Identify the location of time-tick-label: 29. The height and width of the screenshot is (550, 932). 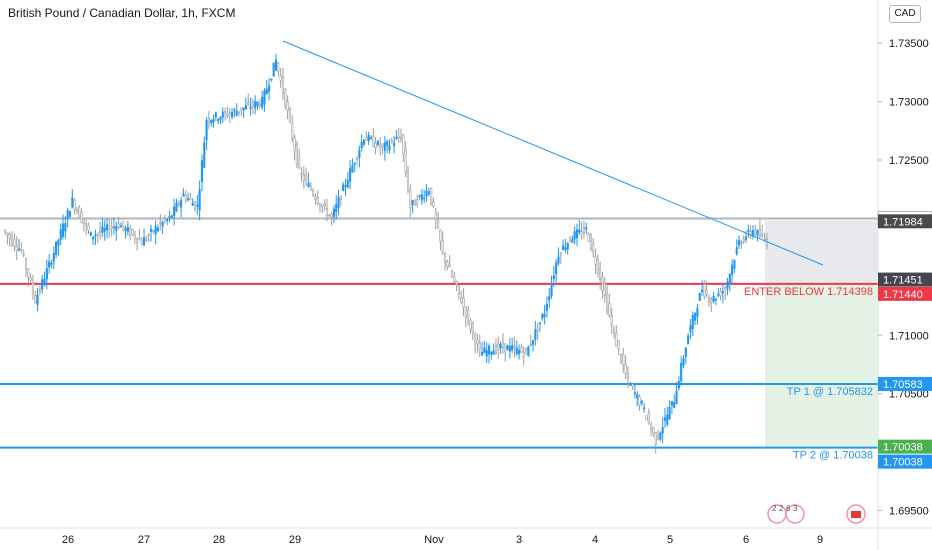
(295, 540).